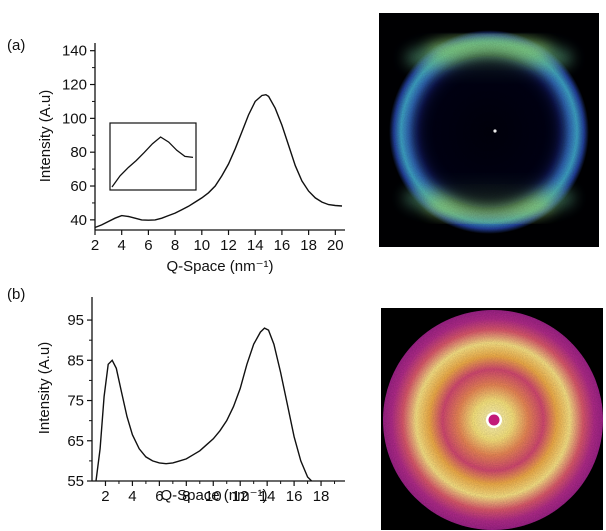 Image resolution: width=606 pixels, height=531 pixels. I want to click on x-axis-label-b: Q-Space (nm⁻¹), so click(213, 495).